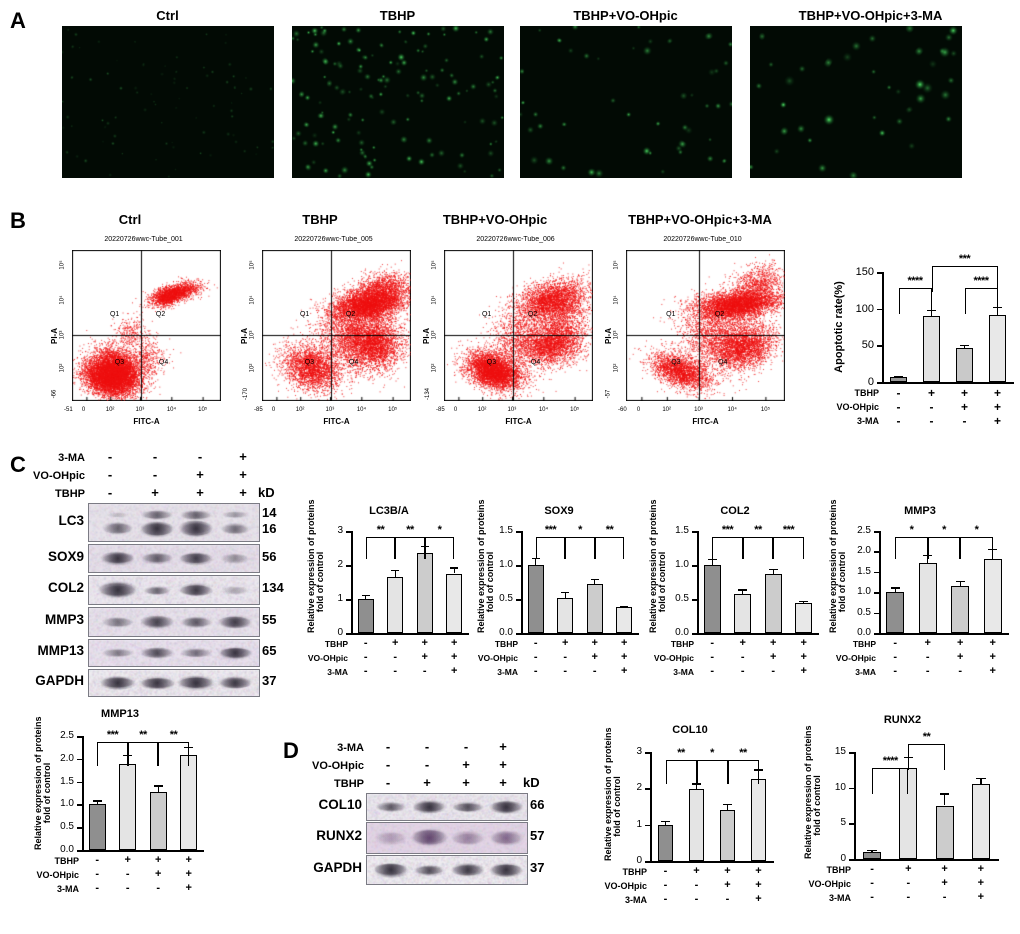 Image resolution: width=1020 pixels, height=934 pixels. I want to click on wb-c-protein-name: MMP3, so click(64, 619).